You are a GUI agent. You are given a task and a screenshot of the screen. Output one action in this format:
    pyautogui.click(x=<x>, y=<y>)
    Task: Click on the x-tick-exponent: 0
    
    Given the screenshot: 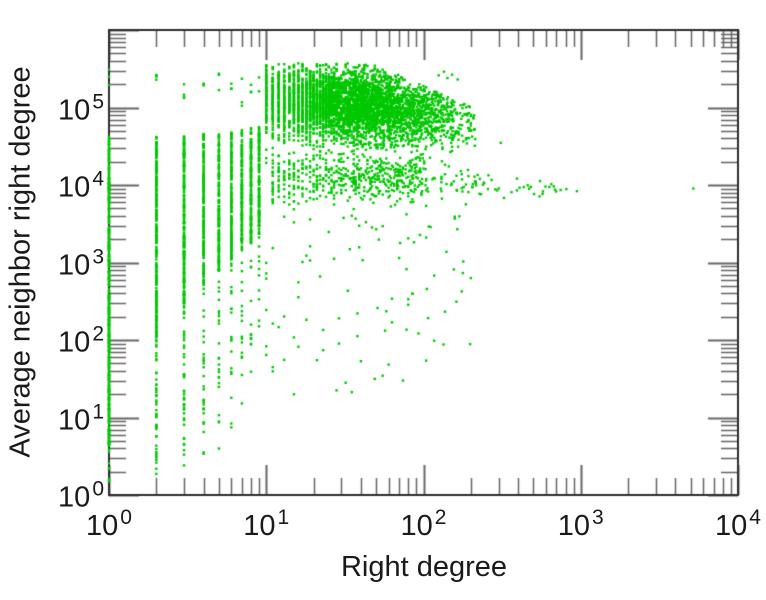 What is the action you would take?
    pyautogui.click(x=126, y=518)
    